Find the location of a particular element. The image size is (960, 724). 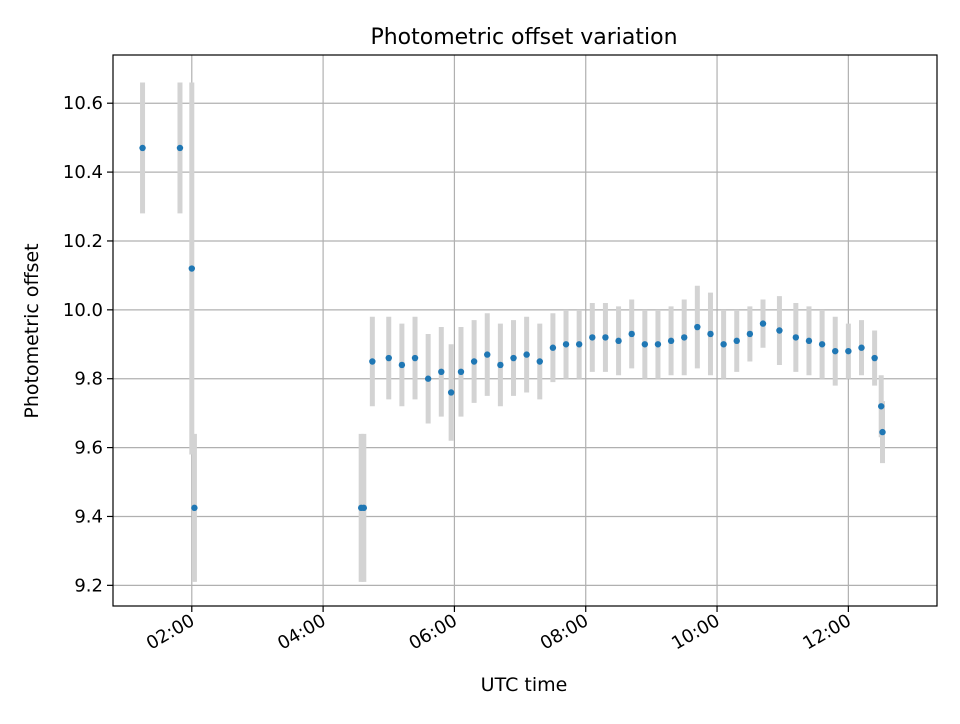

x-tick-label: 10:00 is located at coordinates (695, 632).